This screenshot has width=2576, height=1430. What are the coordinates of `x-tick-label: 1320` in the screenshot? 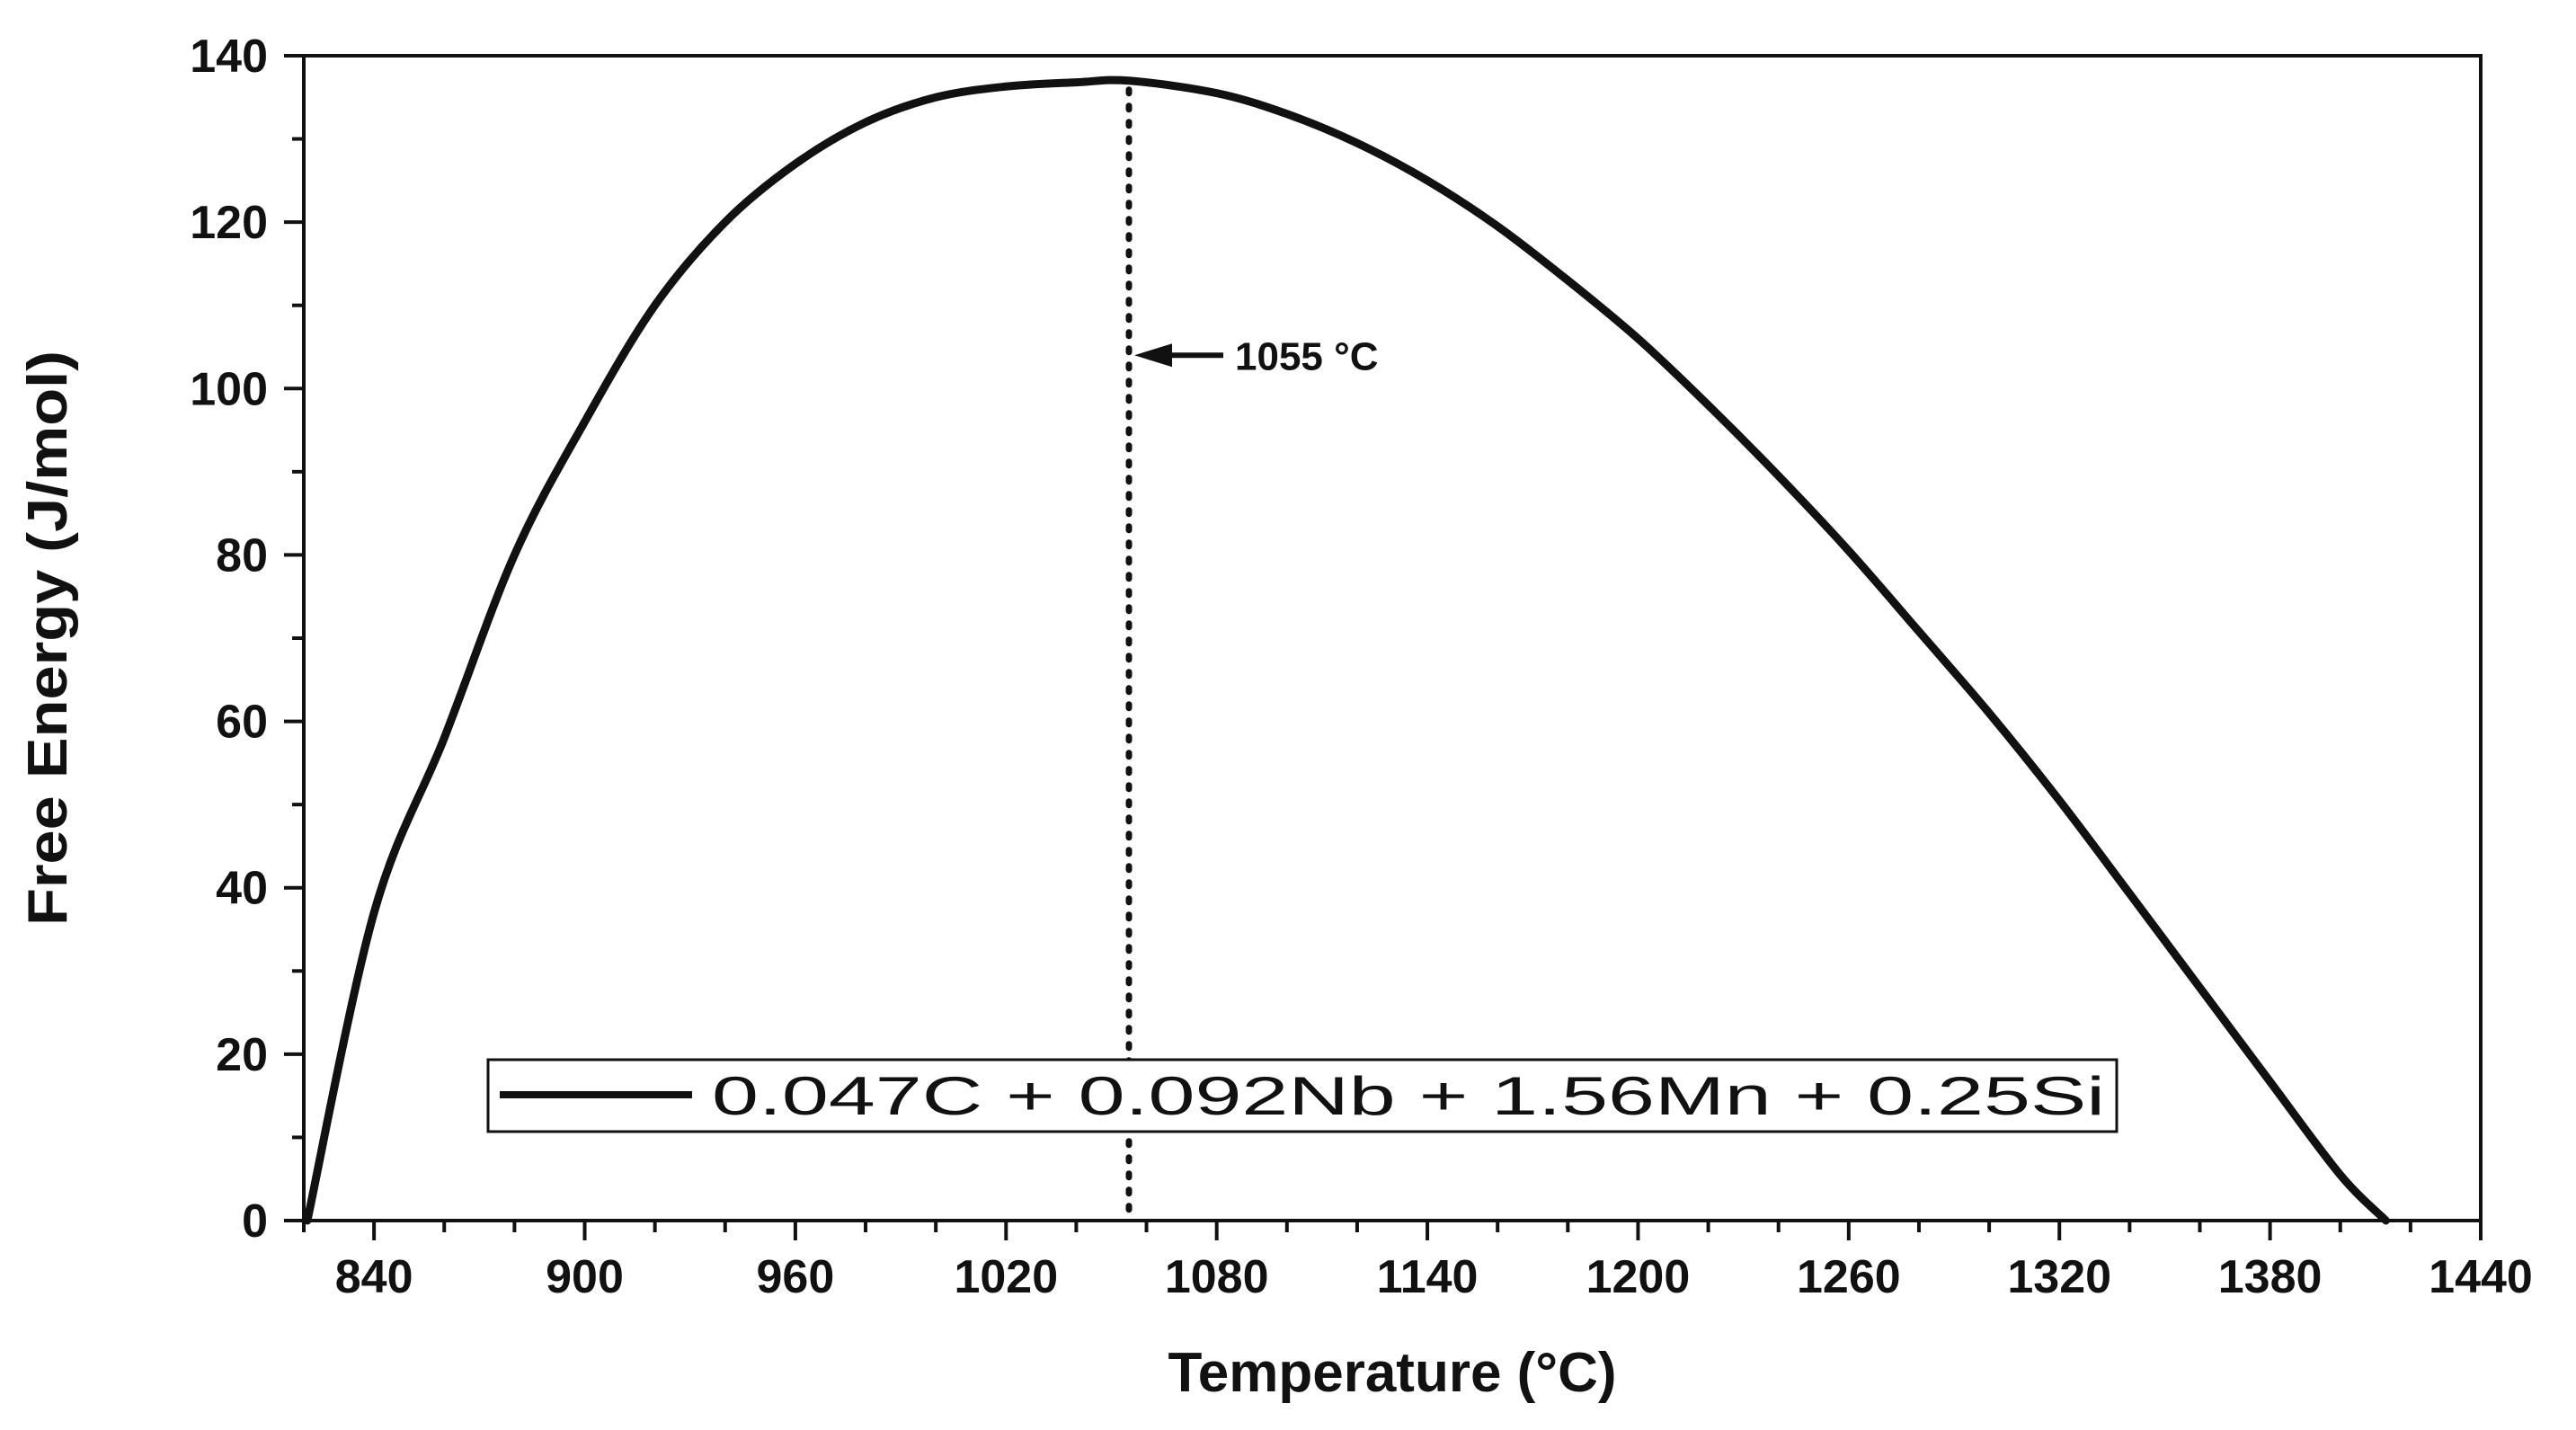 It's located at (2059, 1277).